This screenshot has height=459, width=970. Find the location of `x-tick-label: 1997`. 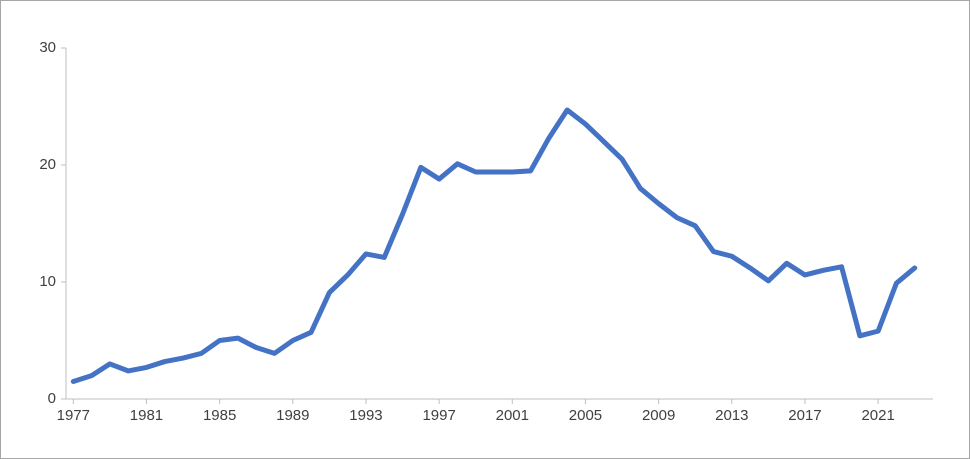

x-tick-label: 1997 is located at coordinates (438, 415).